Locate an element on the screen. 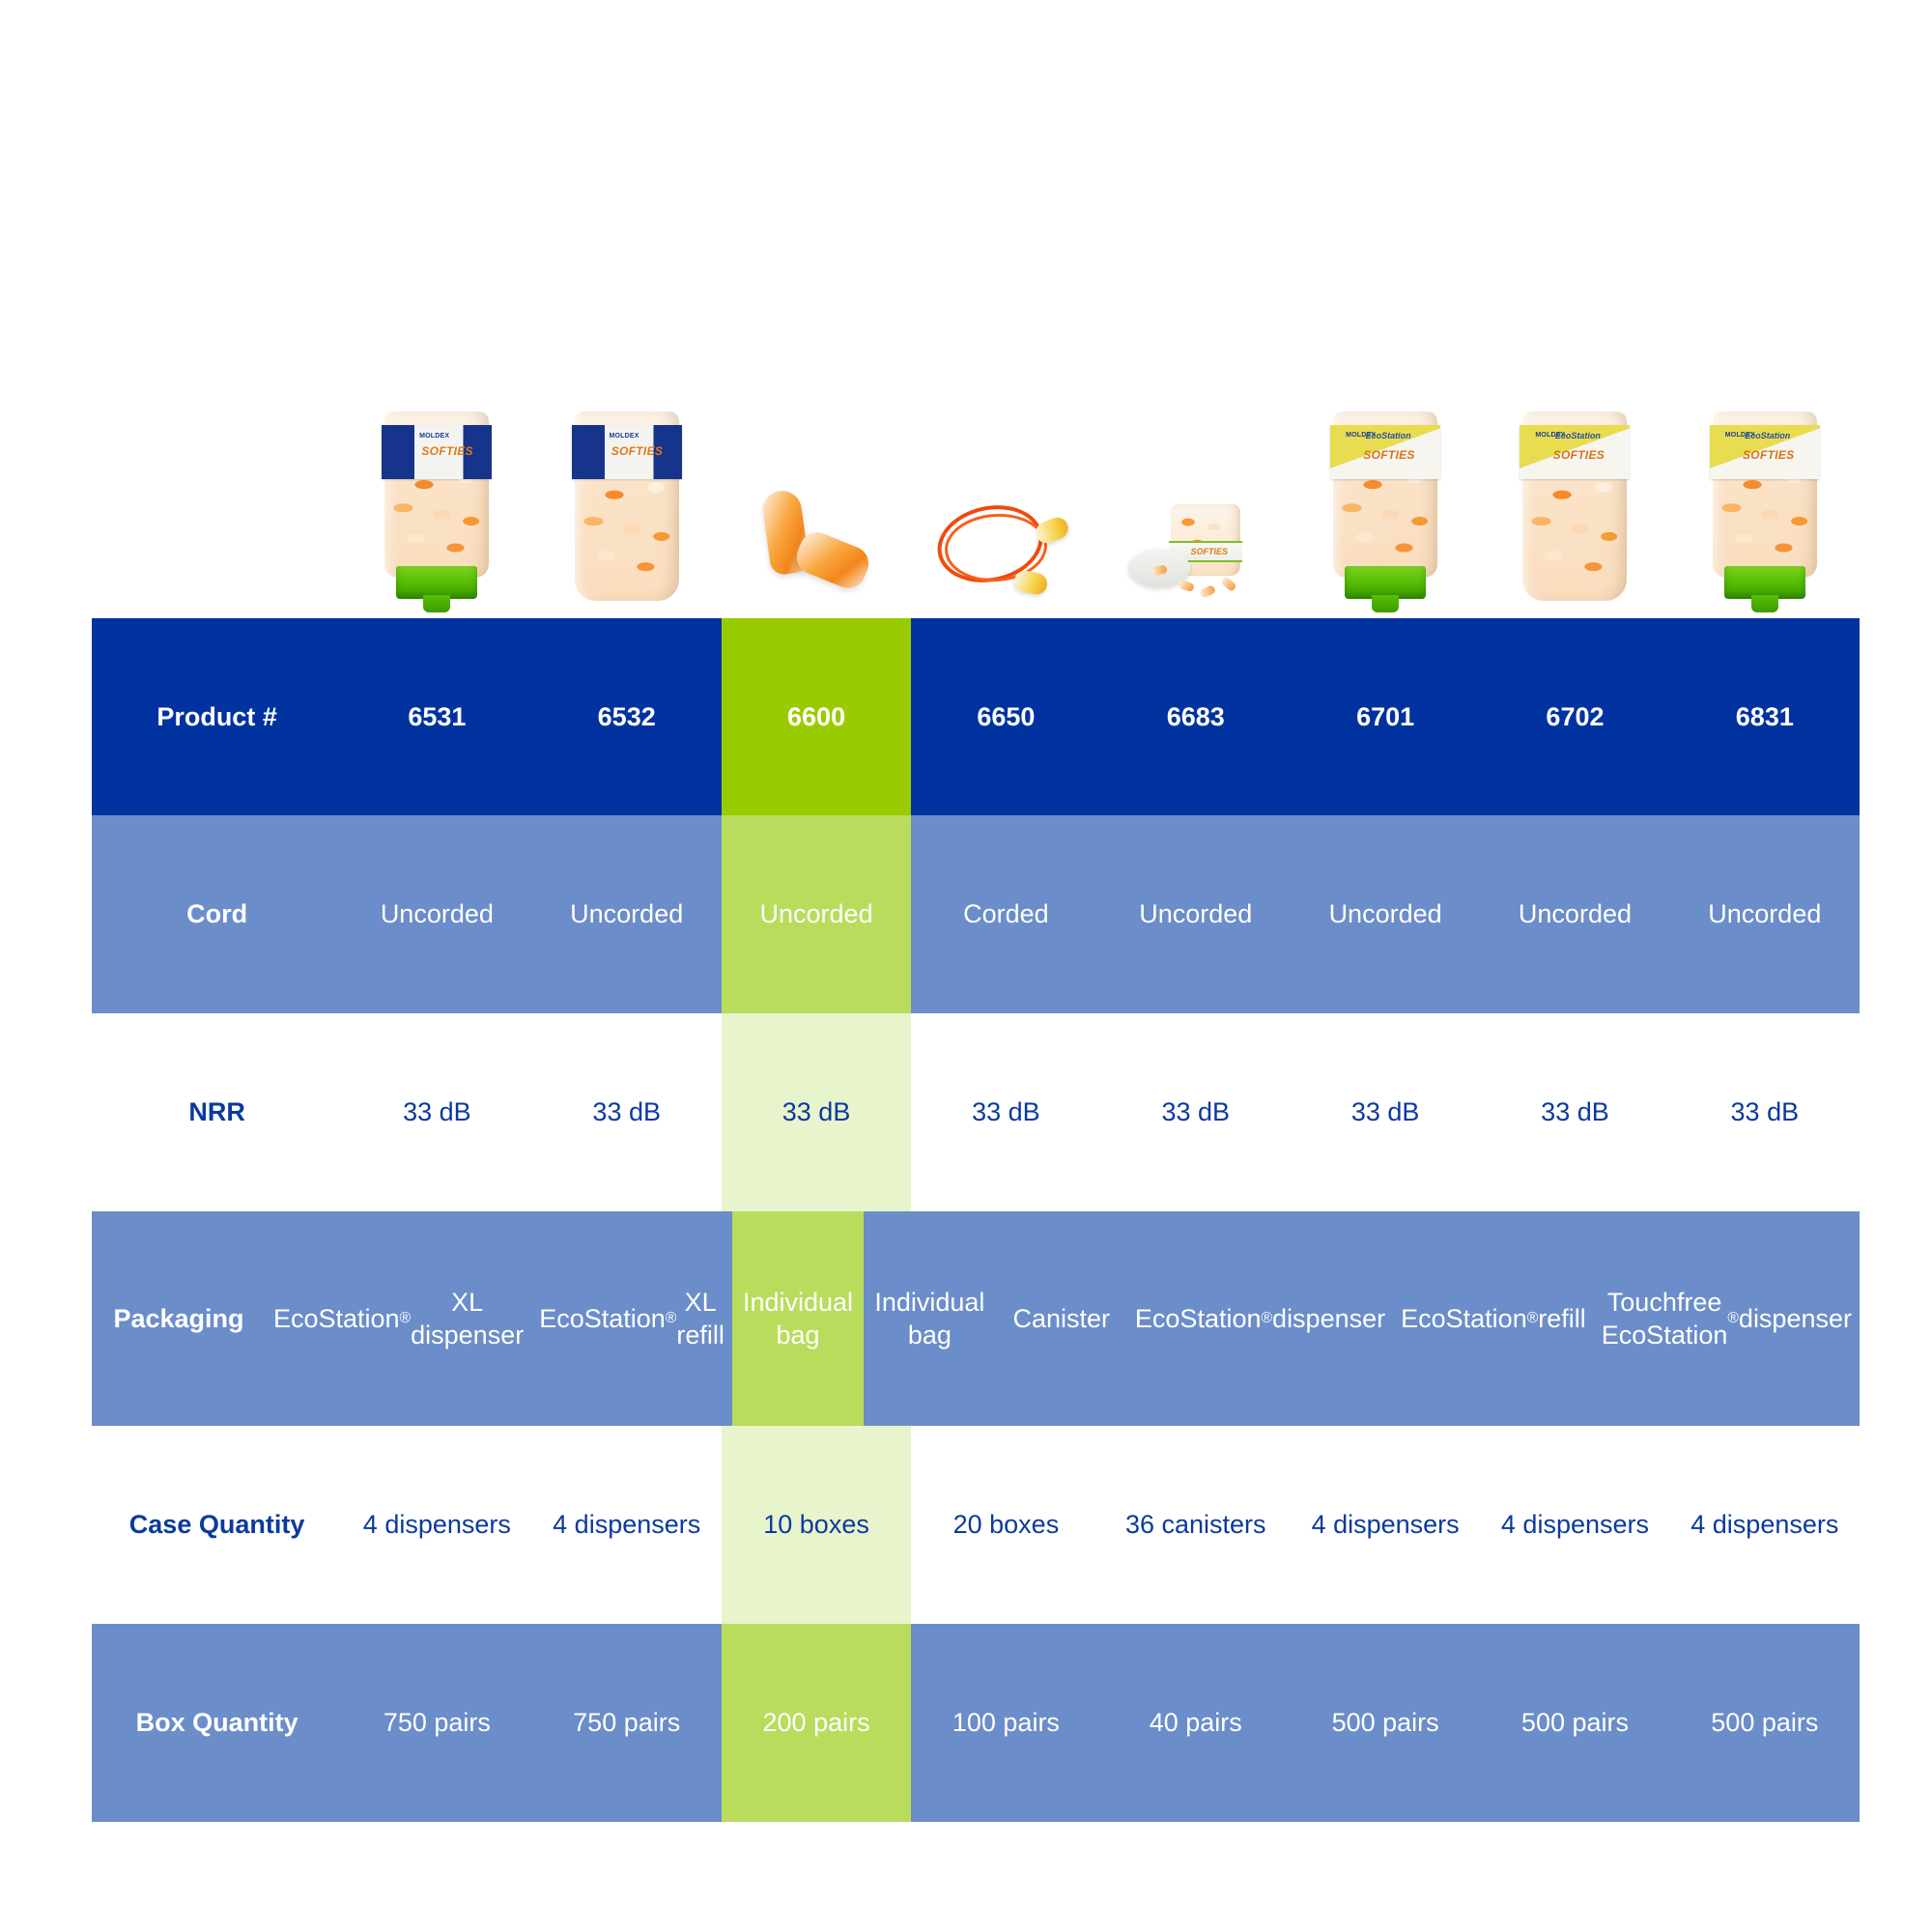 This screenshot has width=1932, height=1932. cell-nrr-6702: 33 dB is located at coordinates (1575, 1112).